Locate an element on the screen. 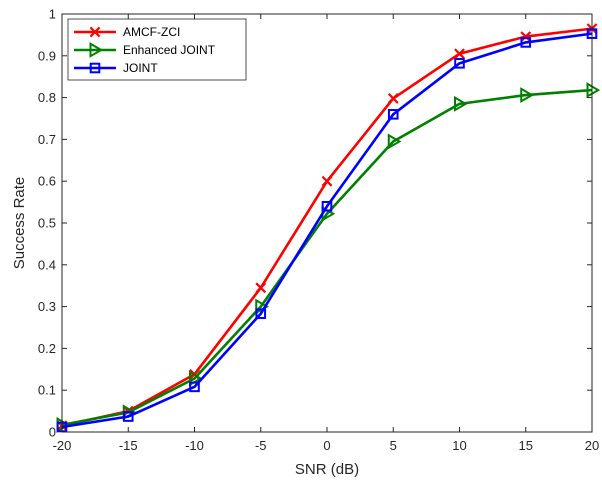 The image size is (602, 483). y-tick-label-8: 0.8 is located at coordinates (47, 97).